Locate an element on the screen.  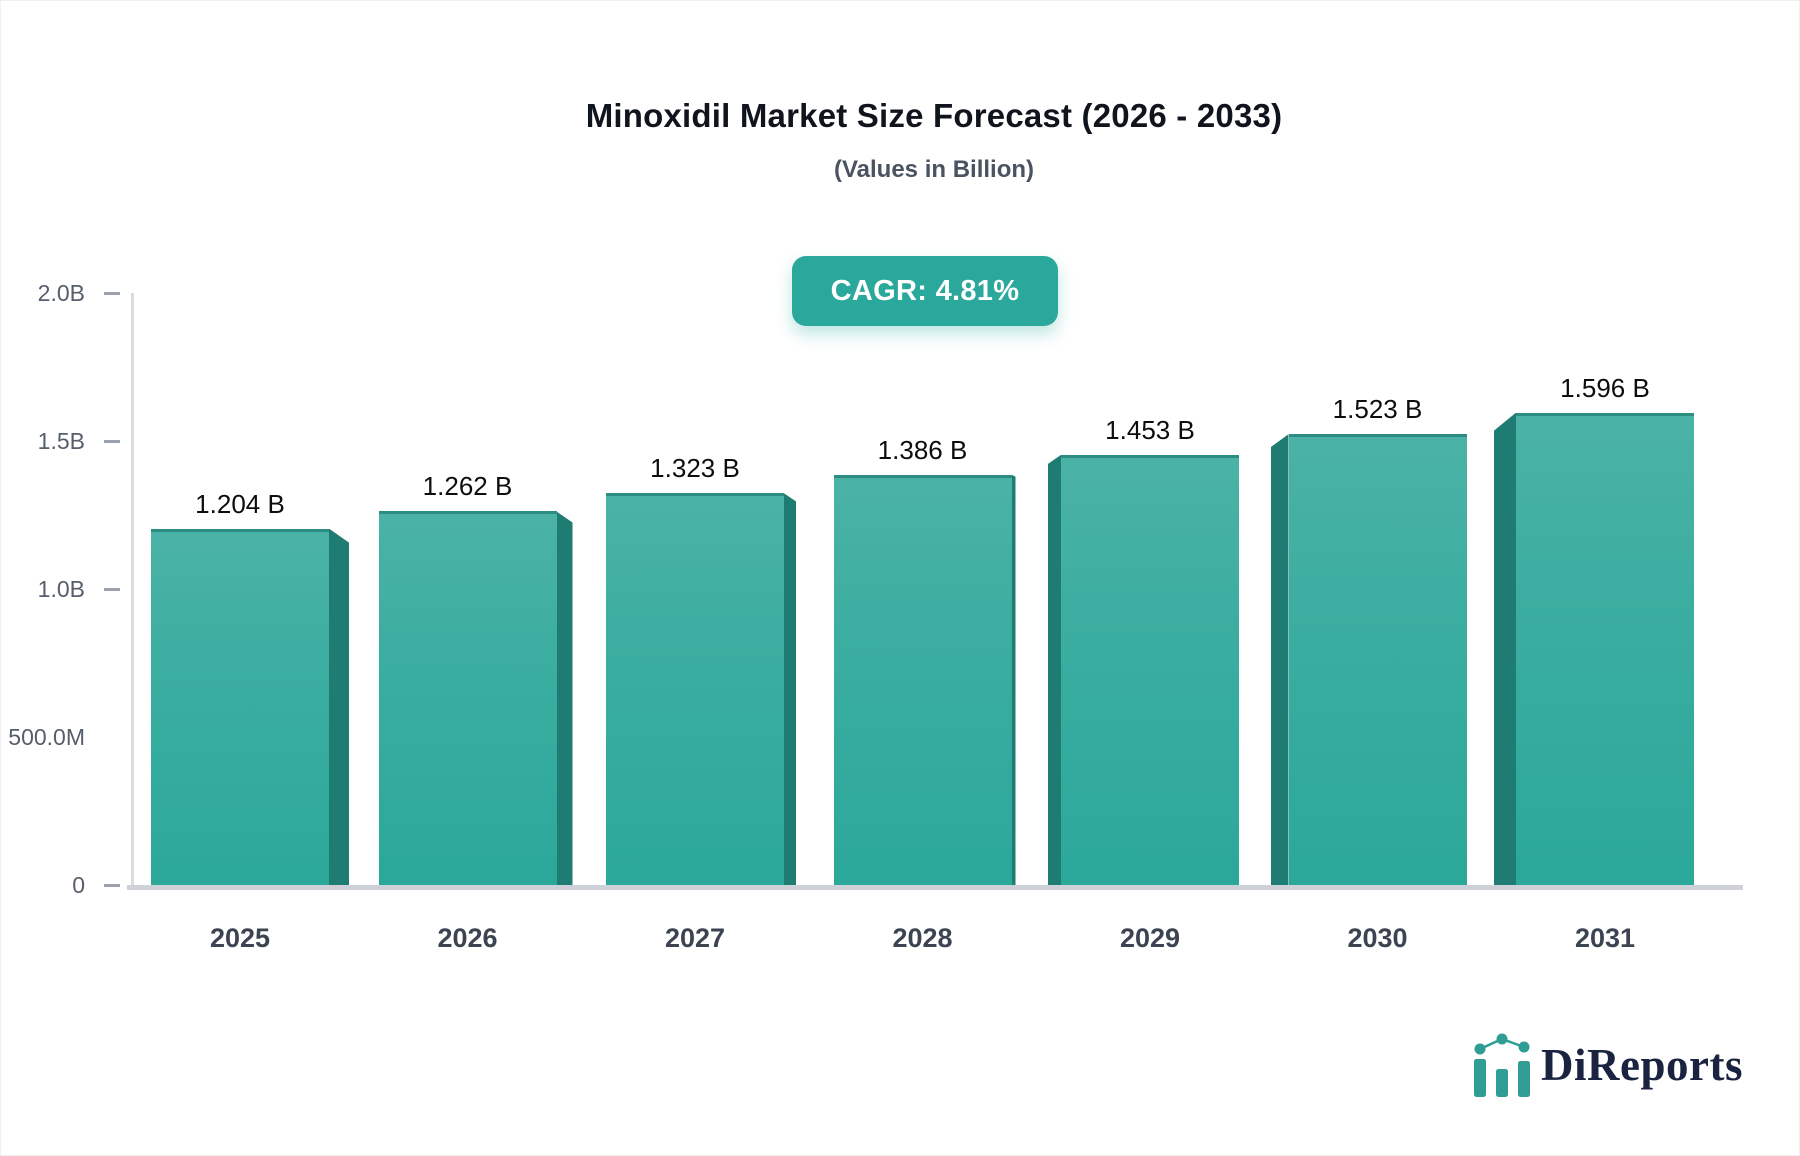
bar-value-label: 1.204 B is located at coordinates (240, 503).